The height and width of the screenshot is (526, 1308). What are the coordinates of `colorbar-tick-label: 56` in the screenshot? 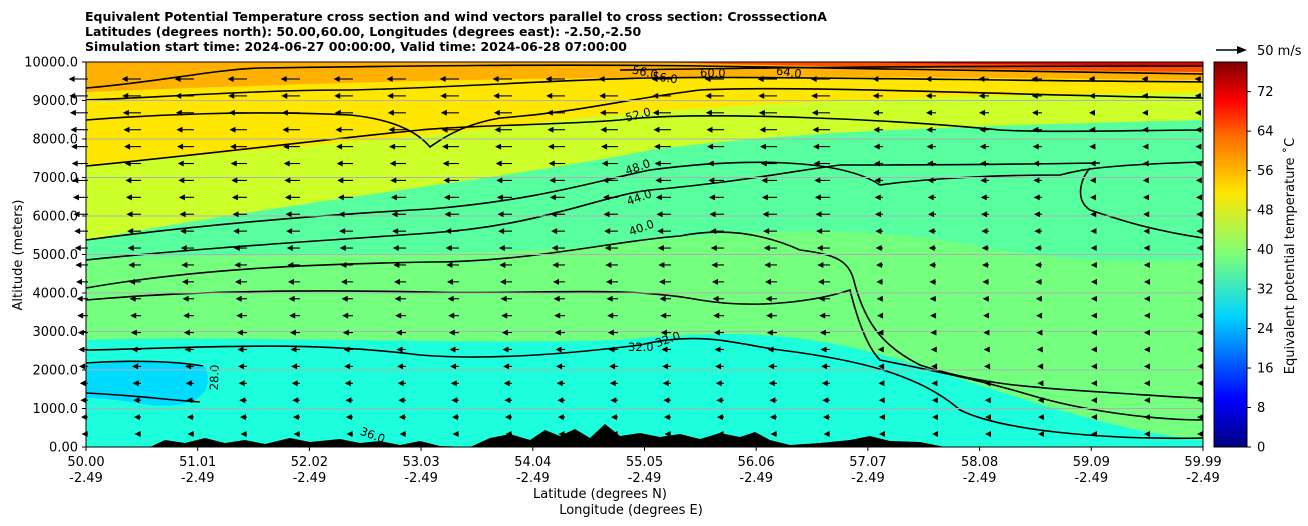 It's located at (1265, 171).